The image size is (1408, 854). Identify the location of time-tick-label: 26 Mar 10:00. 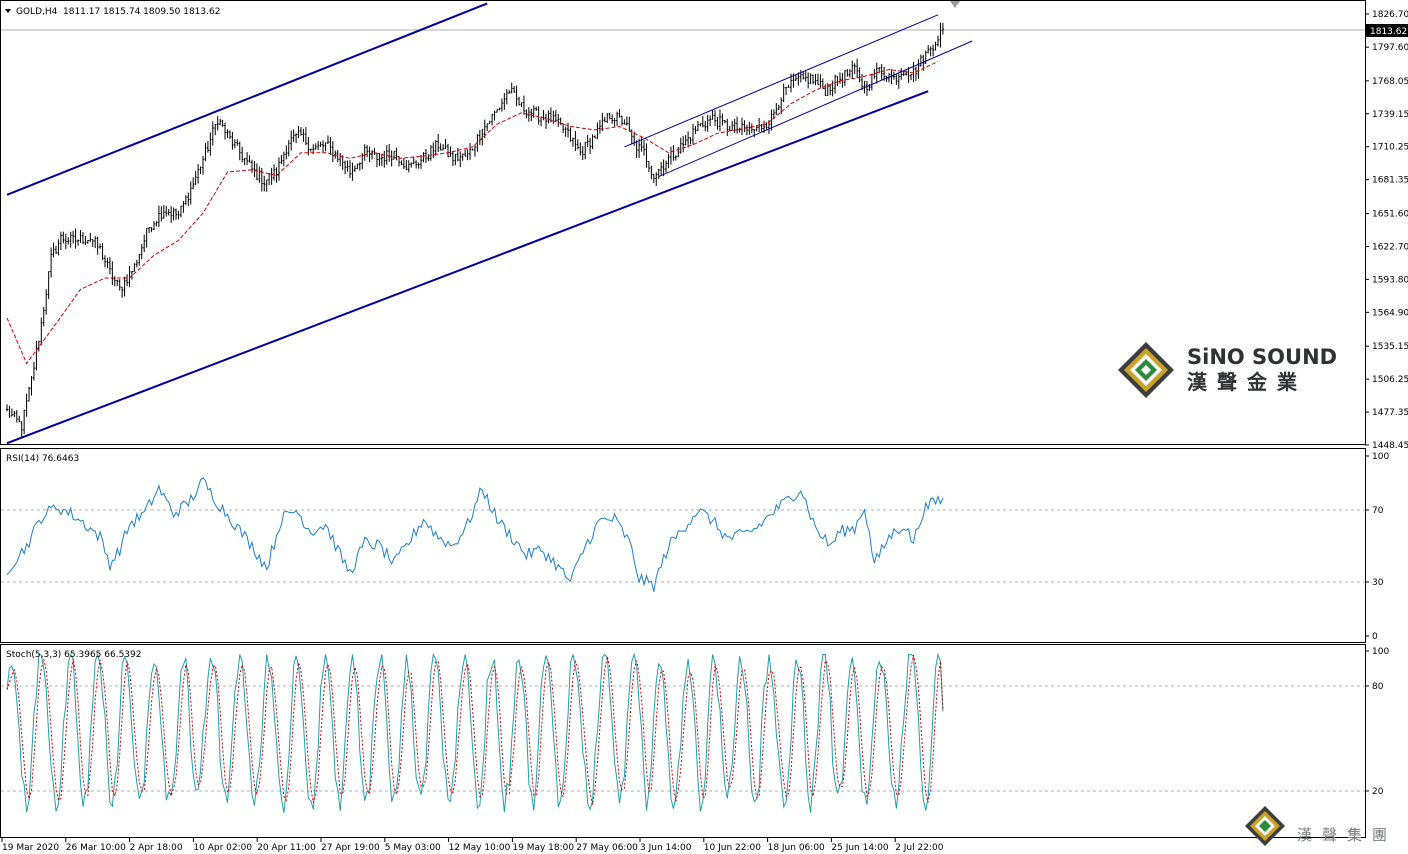
(96, 848).